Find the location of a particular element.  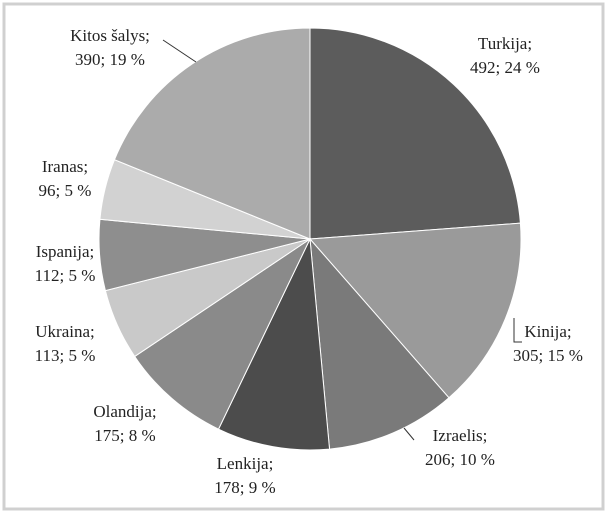

slice-label: Kitos šalys; is located at coordinates (110, 35).